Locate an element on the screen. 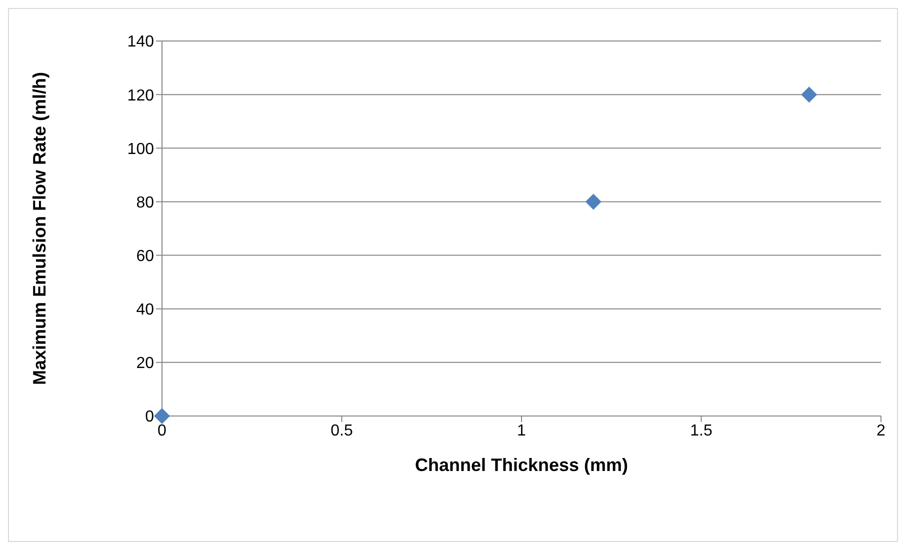  y-axis-title: Maximum Emulsion Flow Rate (ml/h) is located at coordinates (39, 229).